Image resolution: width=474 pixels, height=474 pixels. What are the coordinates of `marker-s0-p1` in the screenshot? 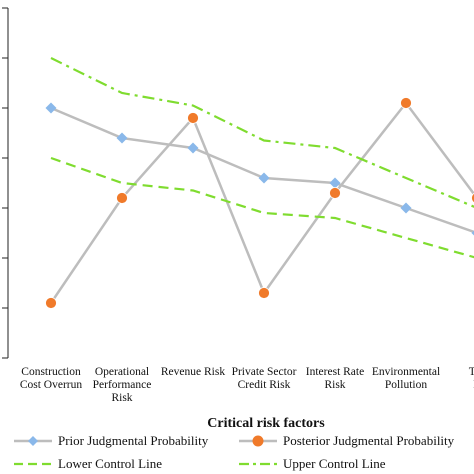 It's located at (122, 138).